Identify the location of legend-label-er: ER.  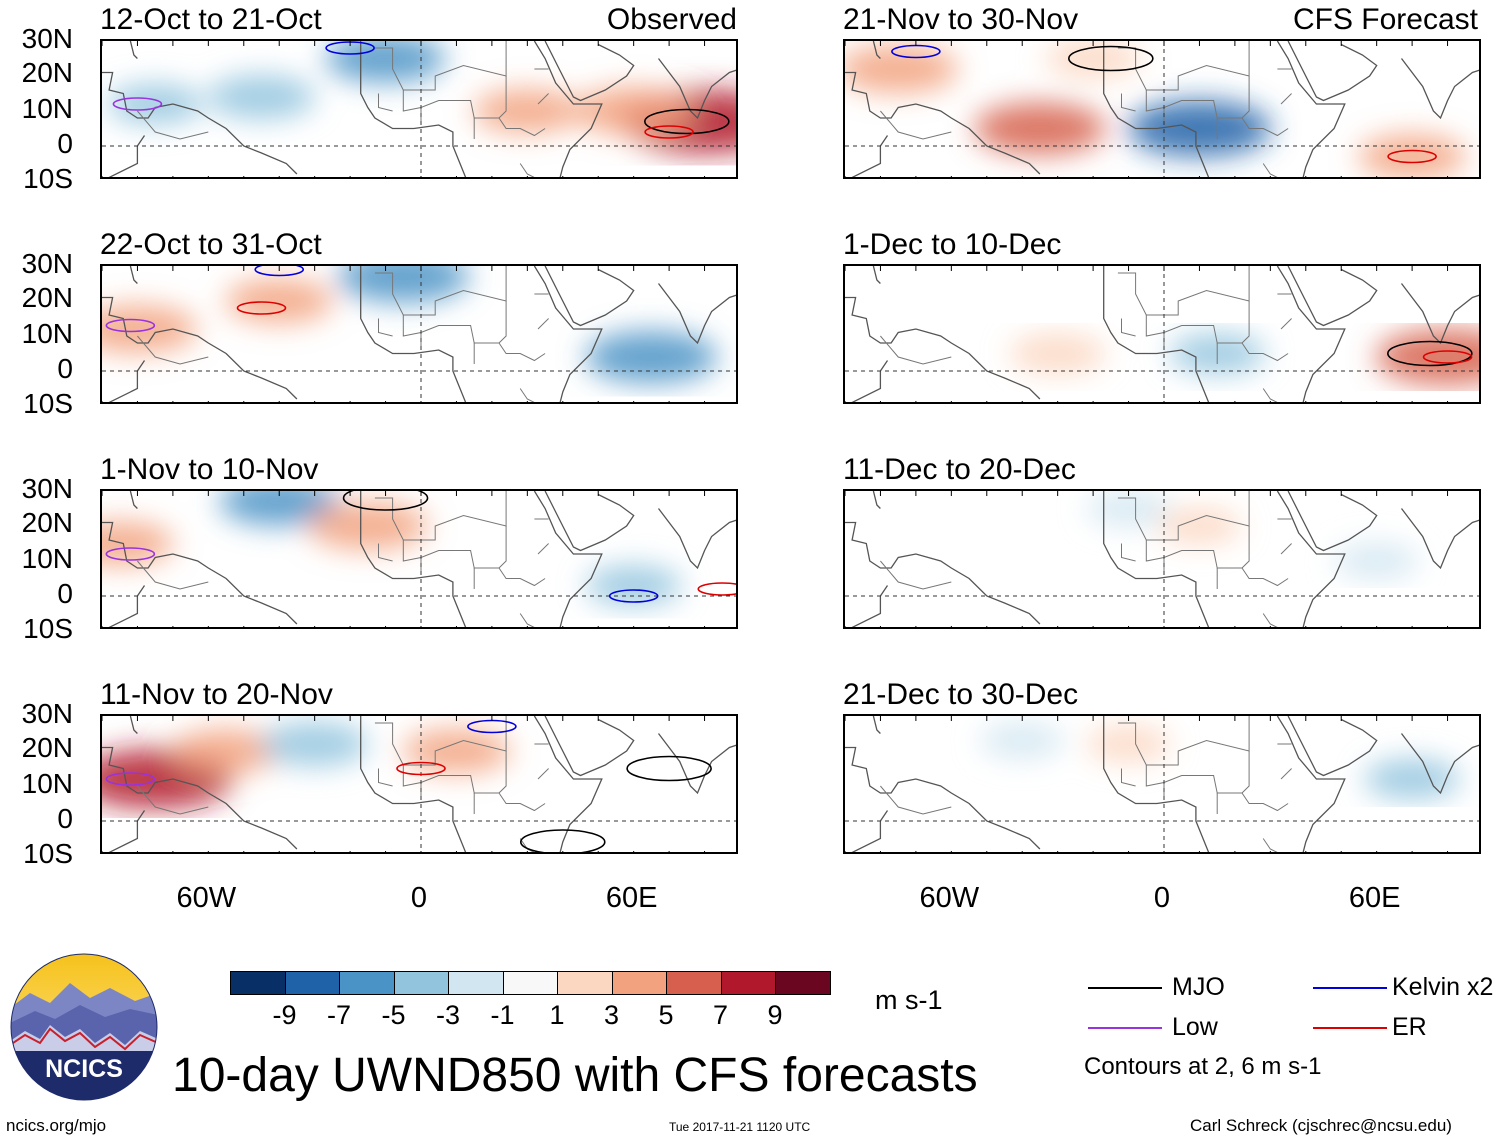
(1409, 1027).